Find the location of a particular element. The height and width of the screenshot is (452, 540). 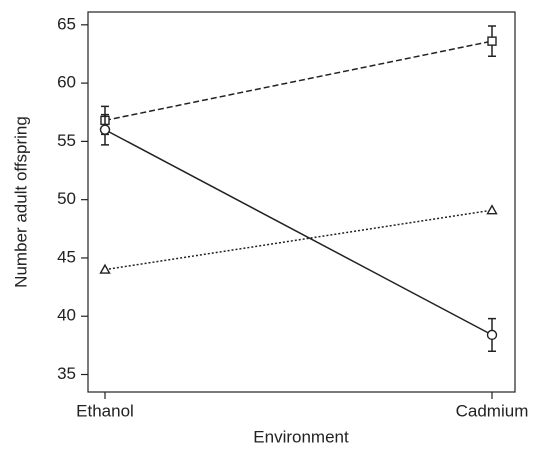

x-tick-label: Ethanol is located at coordinates (105, 410).